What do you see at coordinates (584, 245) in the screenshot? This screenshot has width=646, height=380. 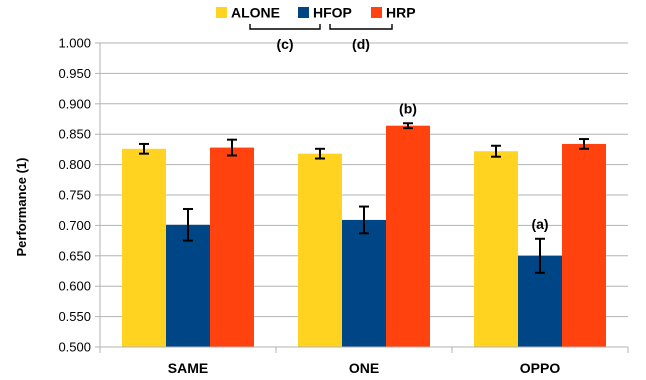 I see `bar-hrp-oppo` at bounding box center [584, 245].